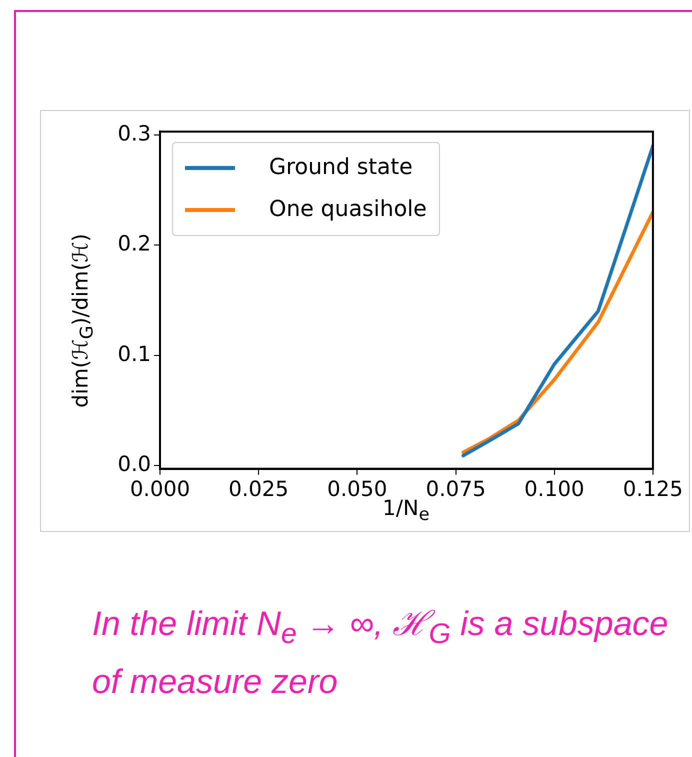 This screenshot has width=692, height=757. What do you see at coordinates (380, 653) in the screenshot?
I see `text: In the limit N$_{e}$ → ∞, ℋ$_{G}$ is a subspace of measure zero` at bounding box center [380, 653].